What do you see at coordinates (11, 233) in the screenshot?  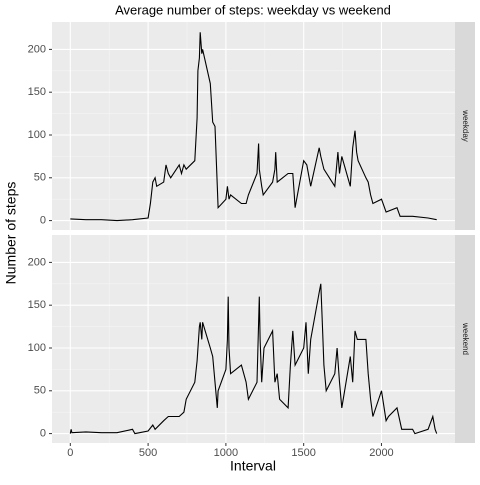 I see `y-axis-label: Number of steps` at bounding box center [11, 233].